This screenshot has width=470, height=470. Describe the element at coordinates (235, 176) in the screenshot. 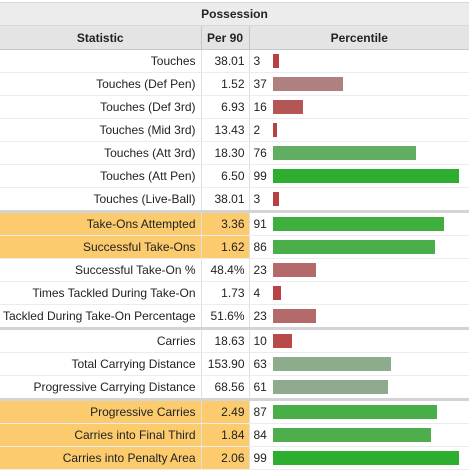

I see `table-row: Touches (Att Pen) 6.50 99` at that location.